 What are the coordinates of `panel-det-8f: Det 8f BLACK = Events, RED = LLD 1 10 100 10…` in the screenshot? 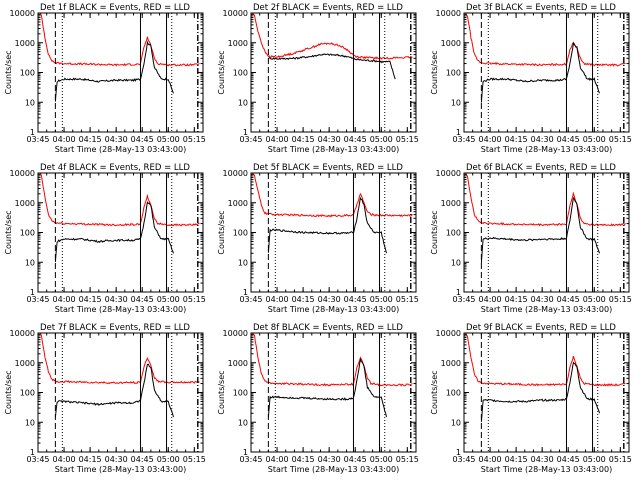 It's located at (318, 398).